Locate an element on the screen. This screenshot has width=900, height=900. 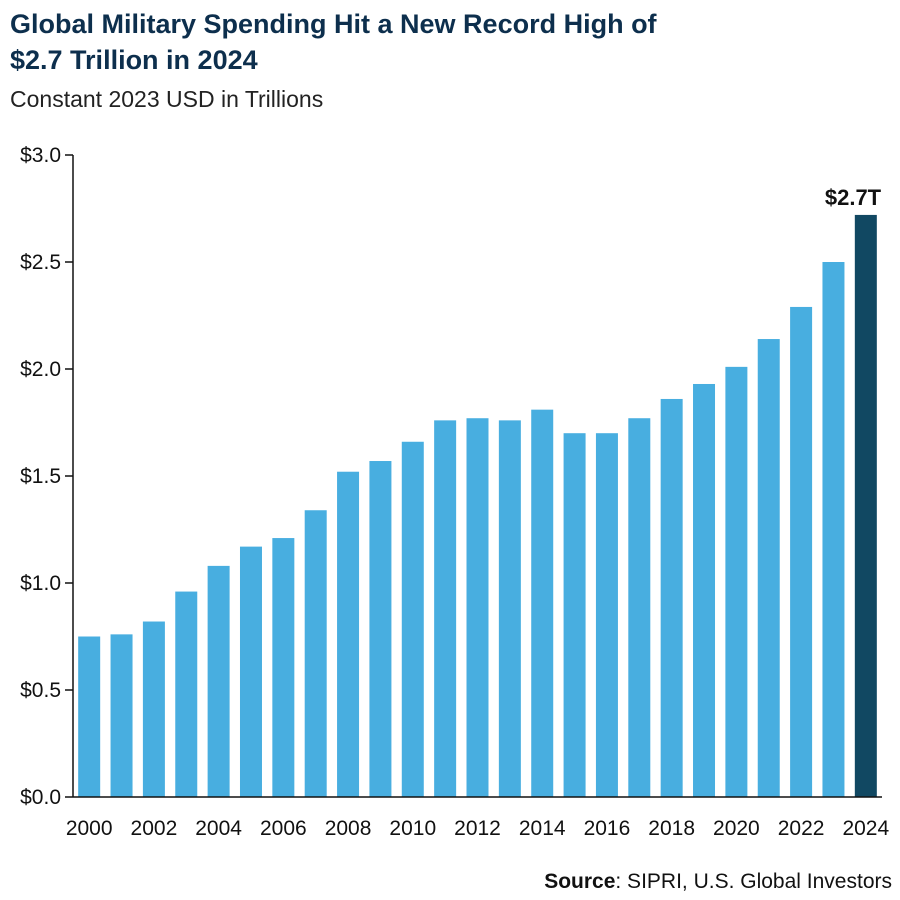
bar-2014 is located at coordinates (542, 603).